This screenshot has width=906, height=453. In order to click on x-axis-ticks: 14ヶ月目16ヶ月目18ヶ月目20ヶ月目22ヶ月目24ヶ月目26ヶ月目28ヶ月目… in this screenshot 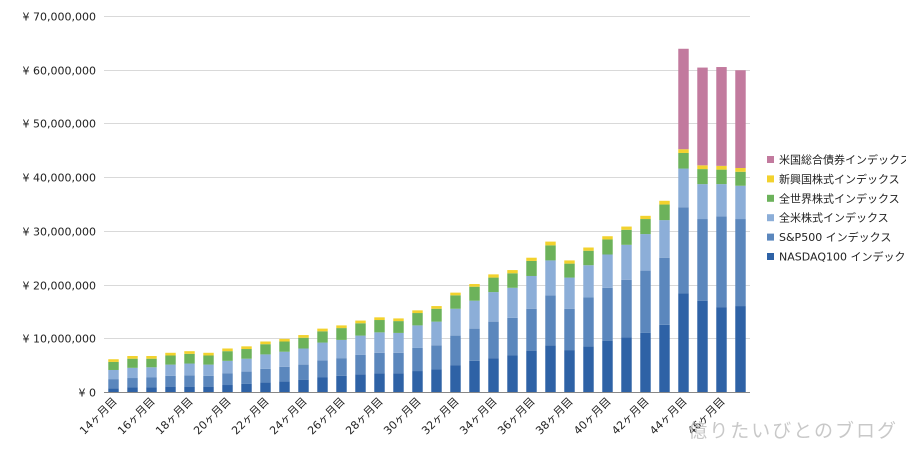, I will do `click(402, 416)`.